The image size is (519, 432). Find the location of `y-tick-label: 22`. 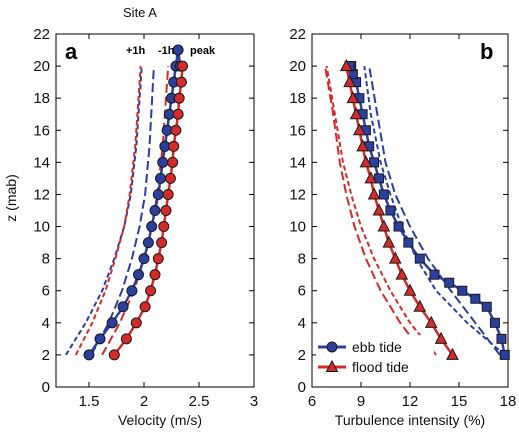

y-tick-label: 22 is located at coordinates (41, 34).